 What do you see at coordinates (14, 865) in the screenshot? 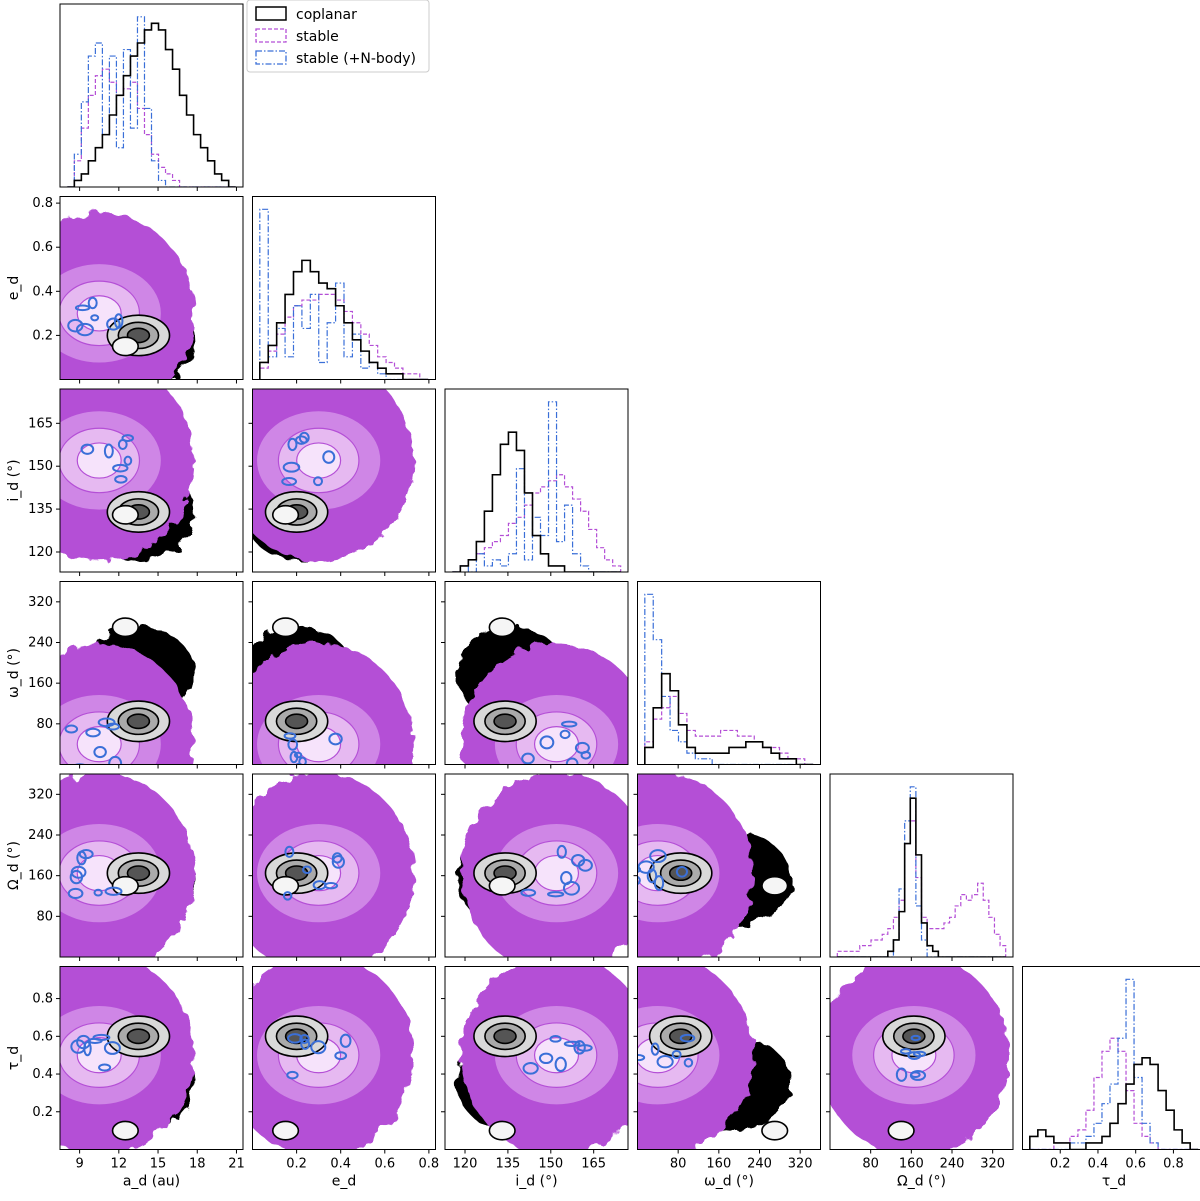
I see `y-axis-label-Omega_d: Ω_d (°)` at bounding box center [14, 865].